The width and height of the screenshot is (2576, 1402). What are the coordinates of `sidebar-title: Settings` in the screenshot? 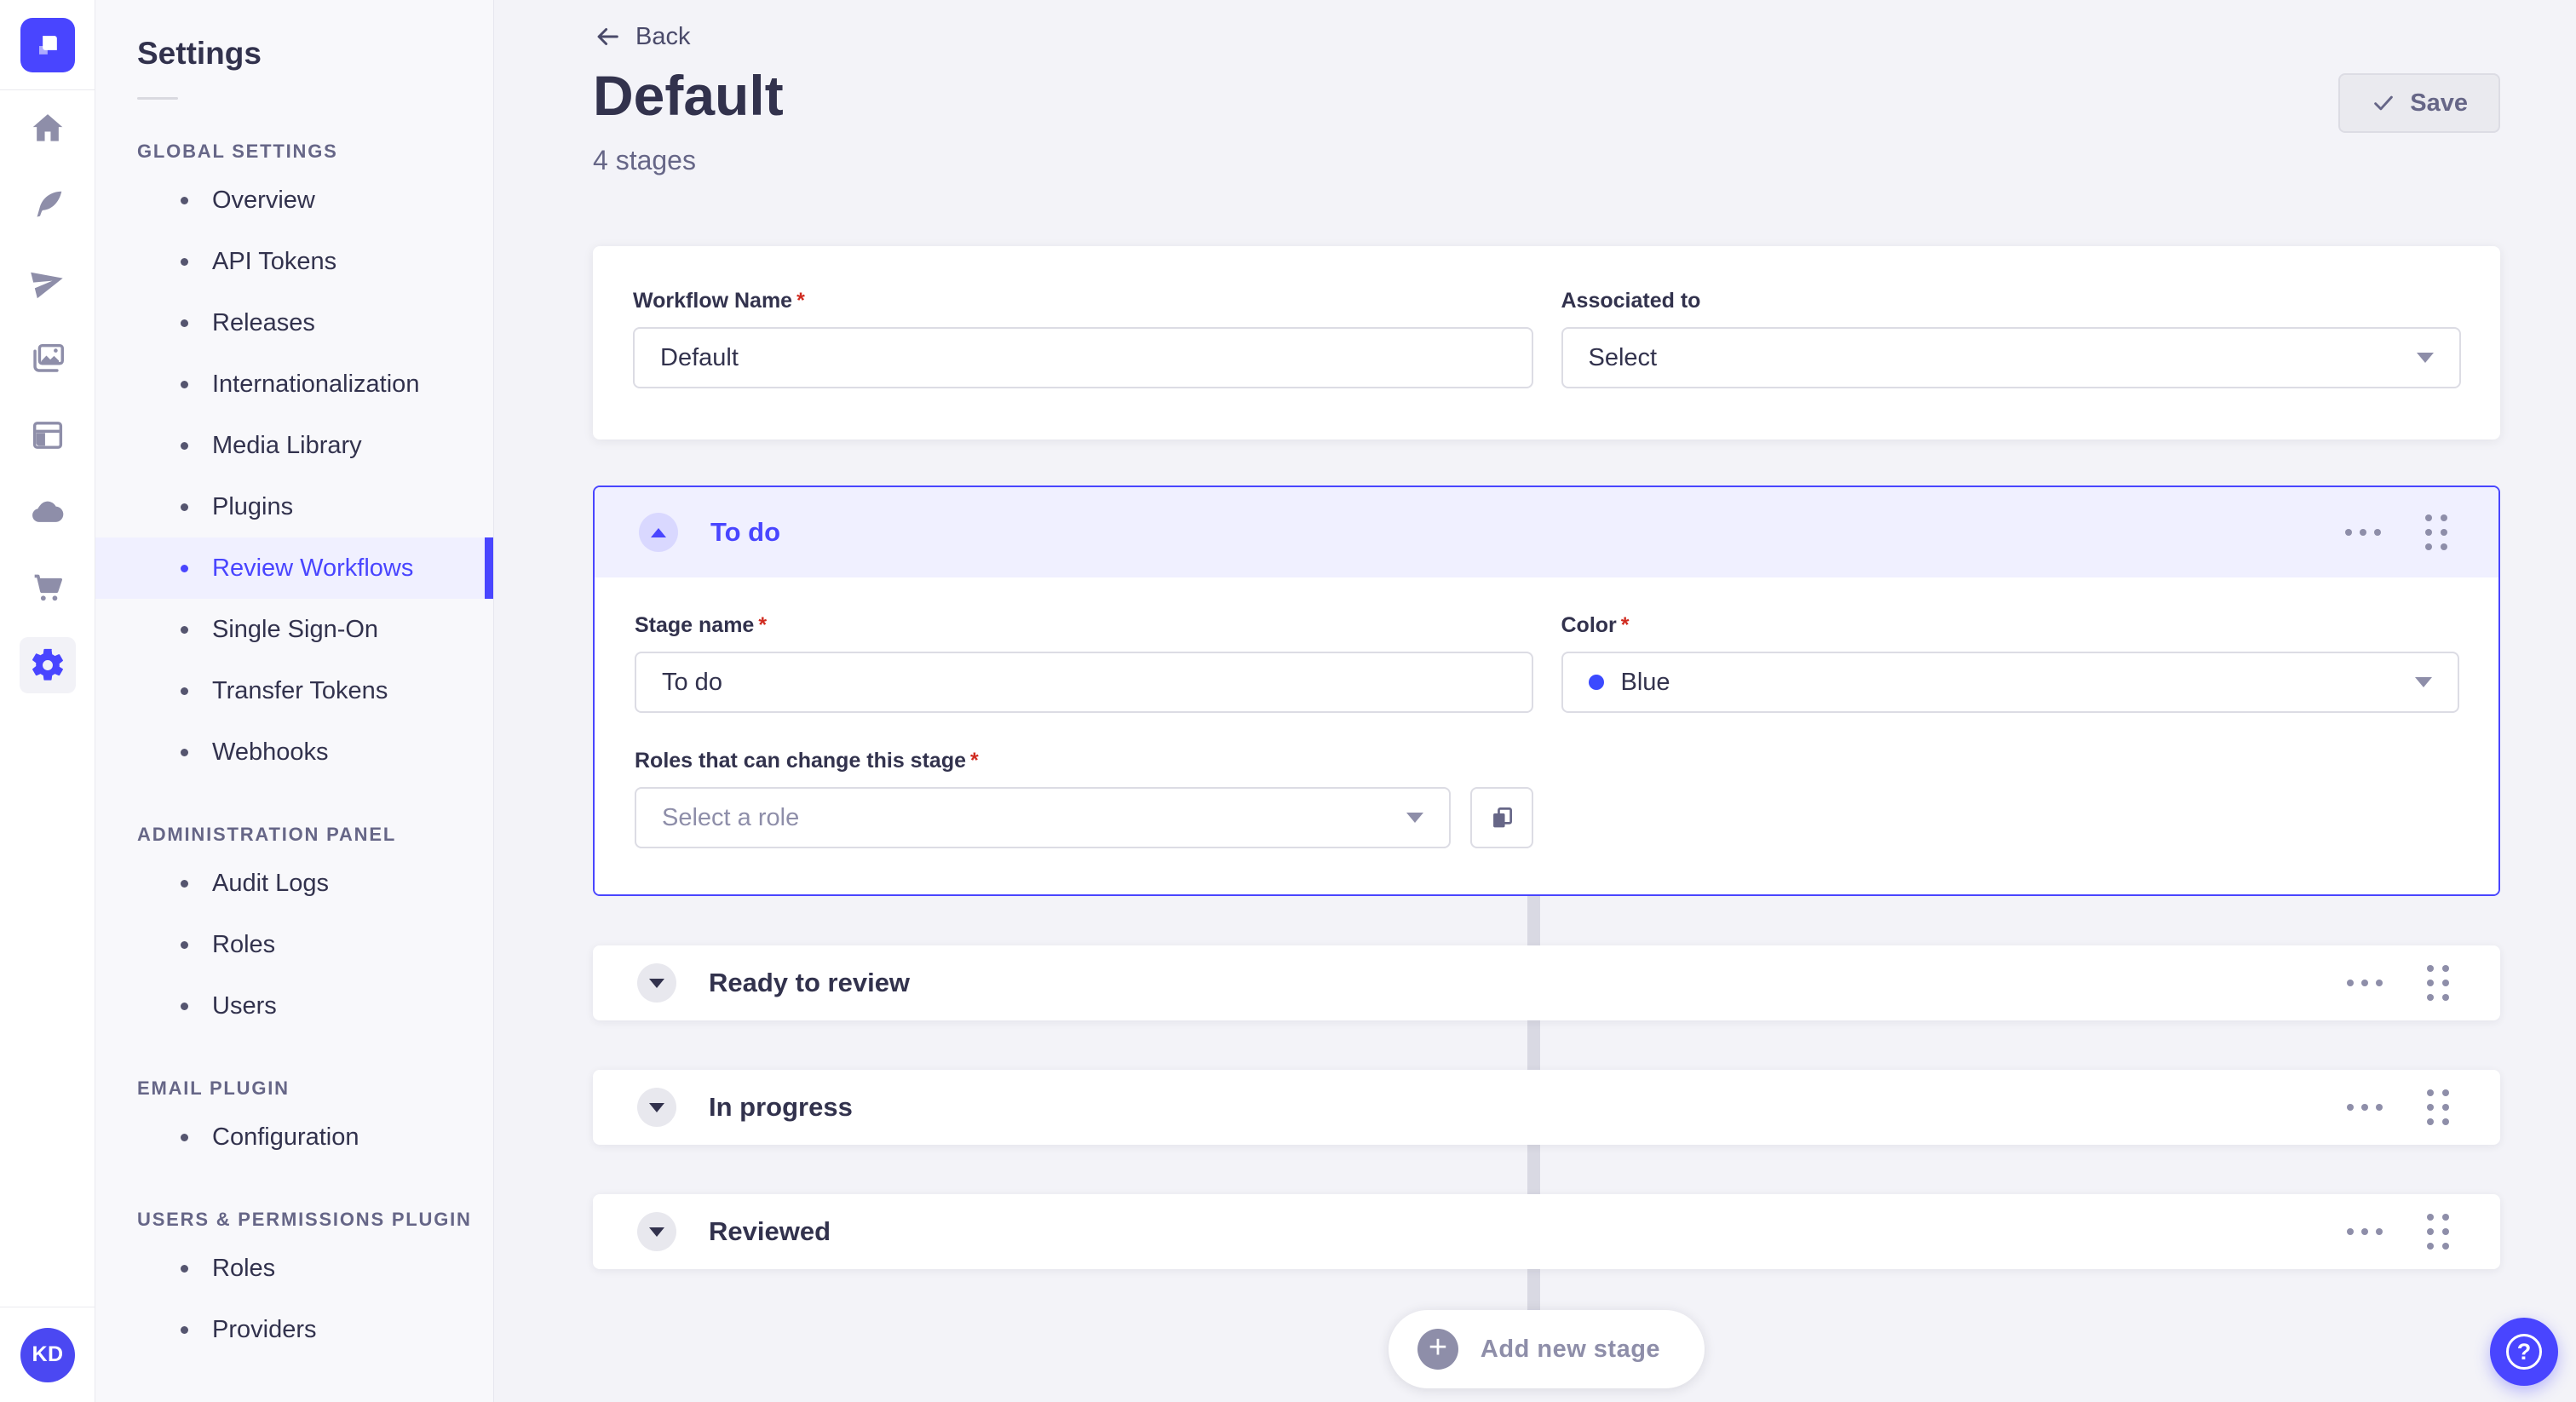 It's located at (200, 53).